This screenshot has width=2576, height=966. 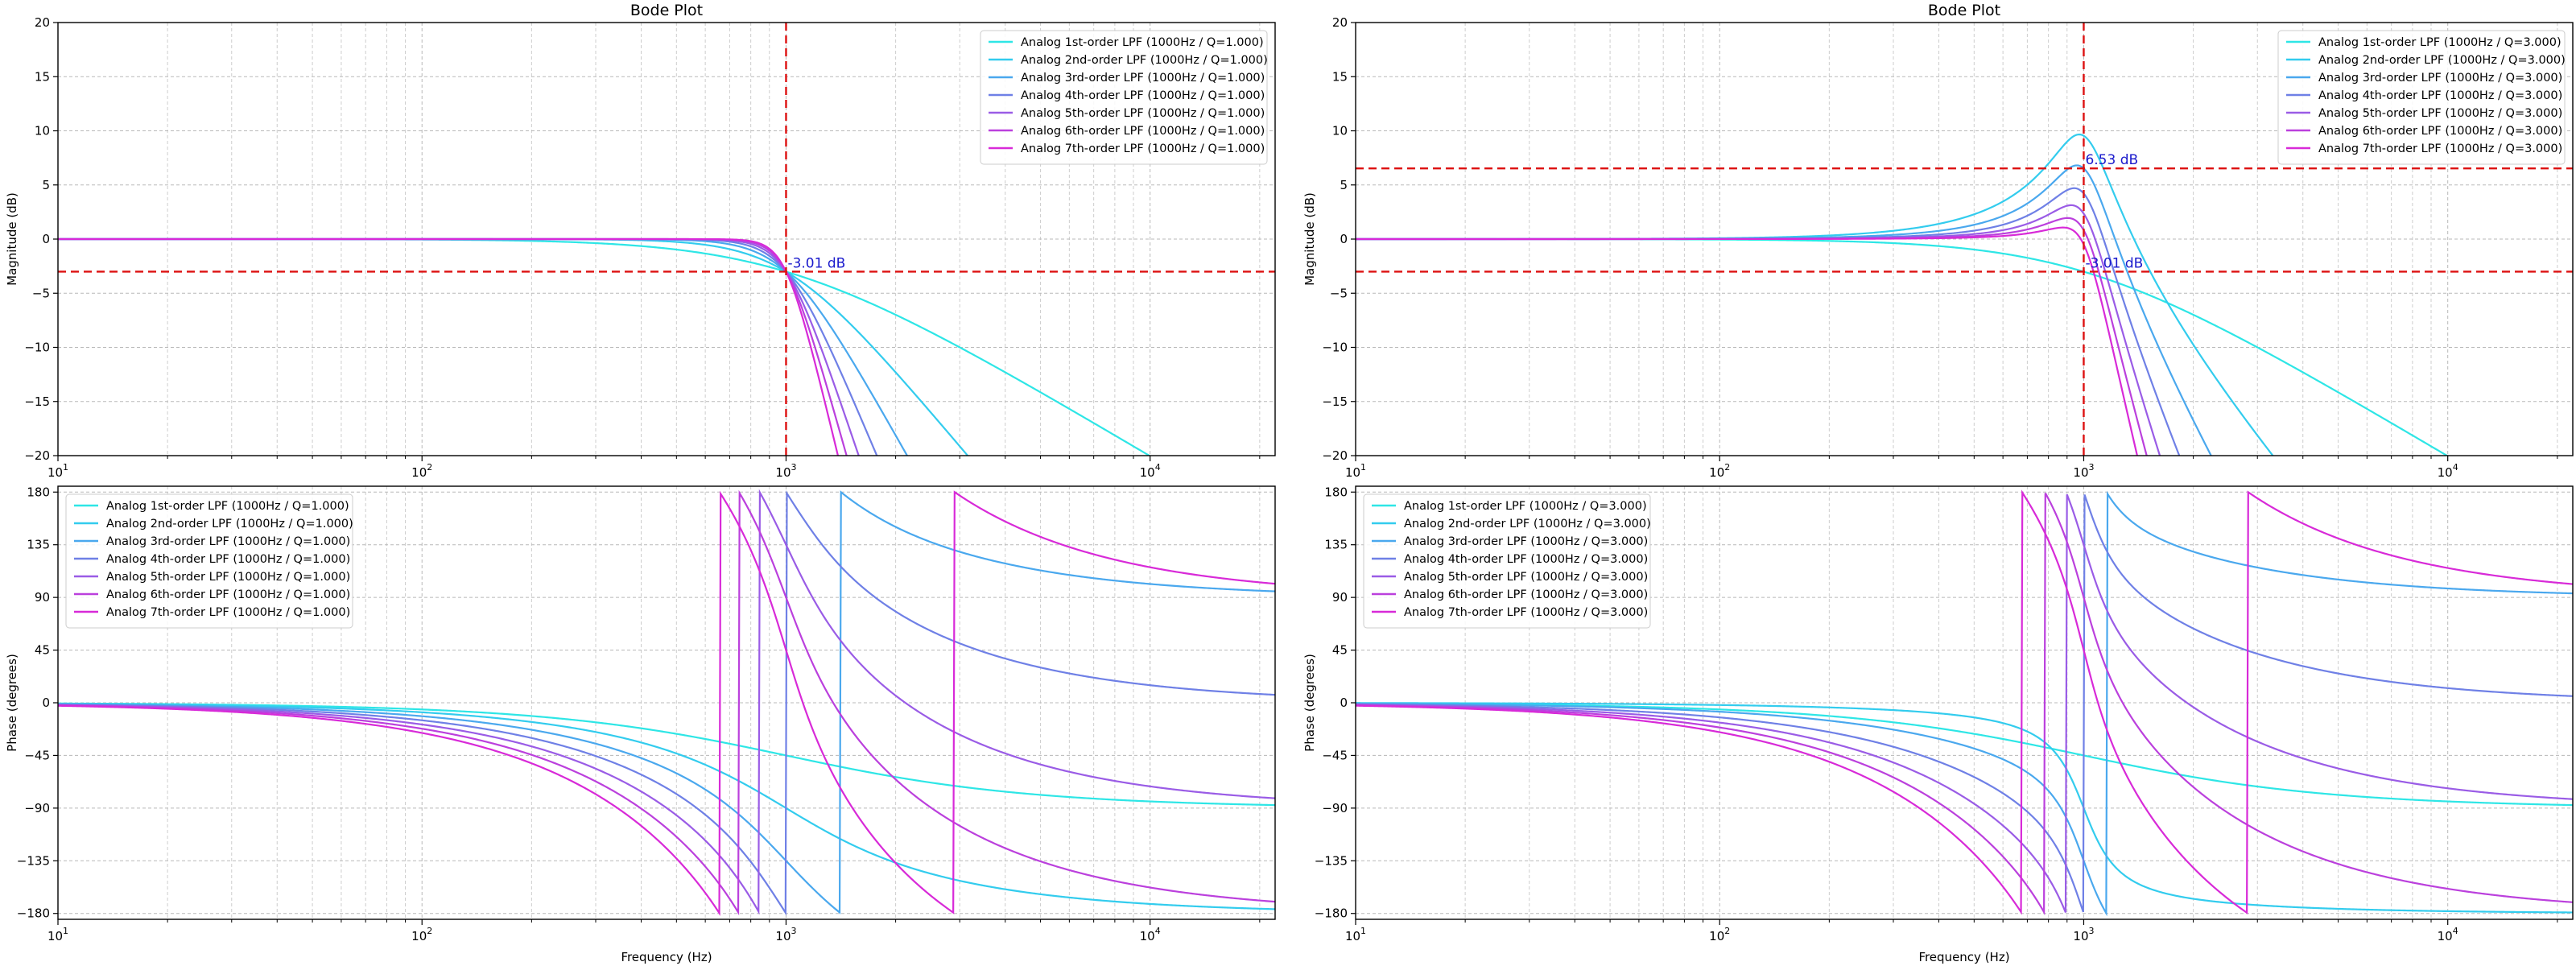 I want to click on legend-label: Analog 5th-order LPF (1000Hz / Q=1.000), so click(x=1143, y=113).